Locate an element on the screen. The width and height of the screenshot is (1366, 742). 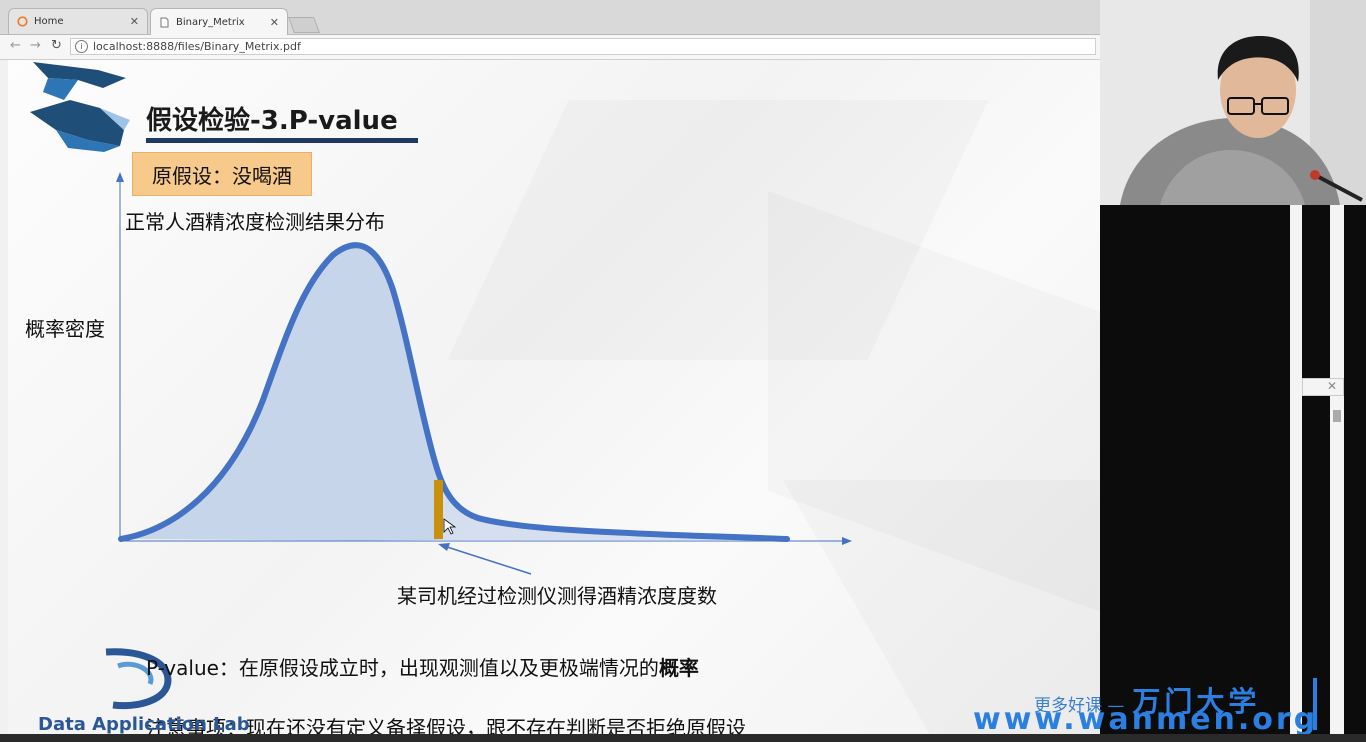
x-axis-arrow-icon is located at coordinates (847, 541).